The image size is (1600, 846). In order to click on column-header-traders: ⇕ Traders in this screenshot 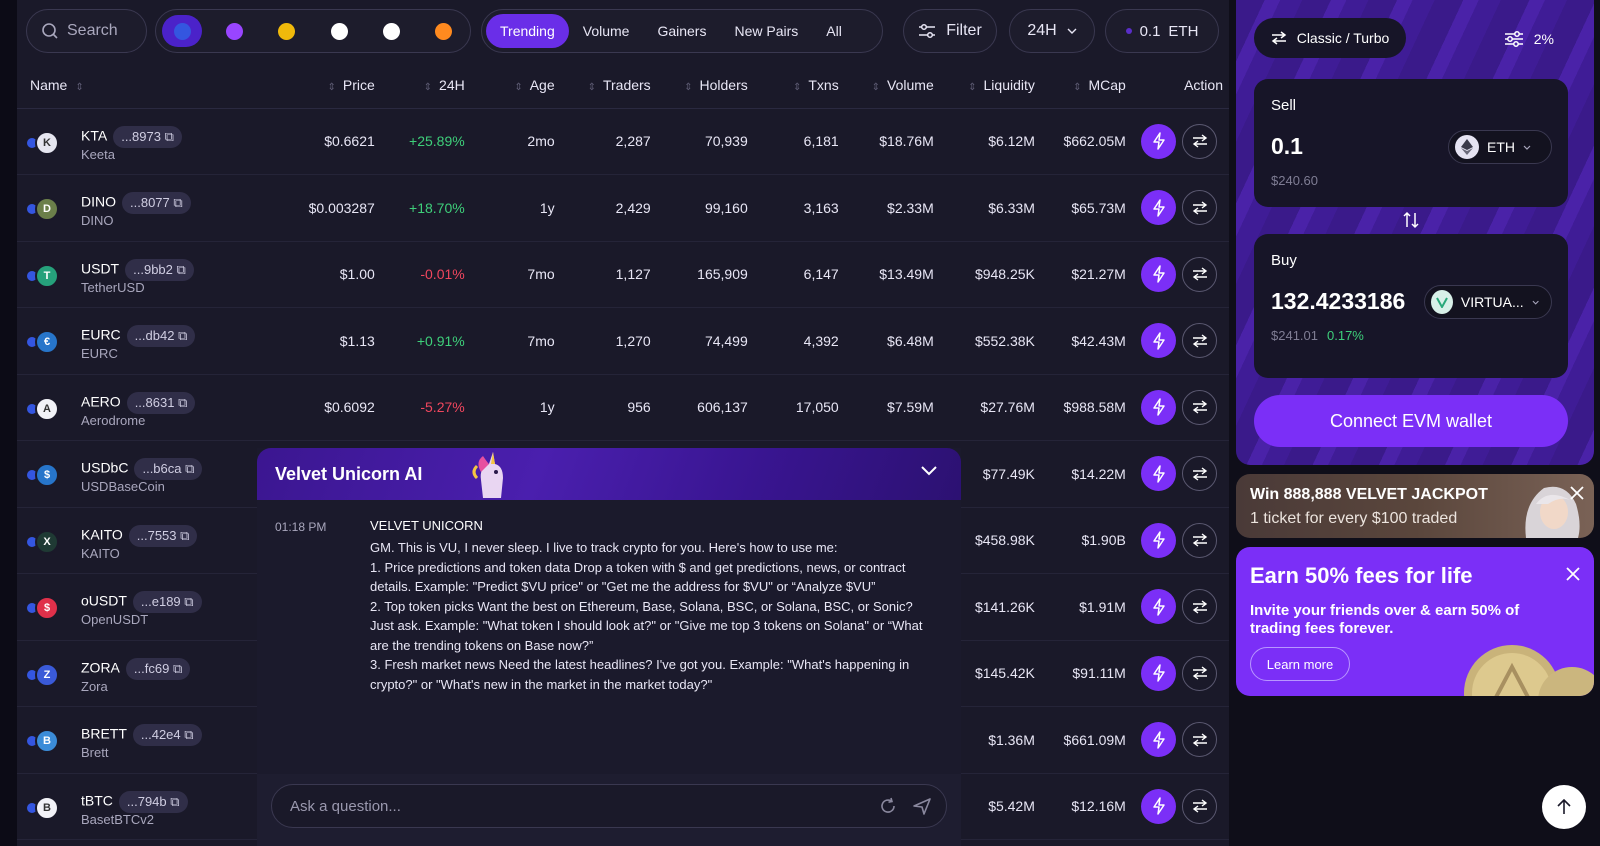, I will do `click(608, 85)`.